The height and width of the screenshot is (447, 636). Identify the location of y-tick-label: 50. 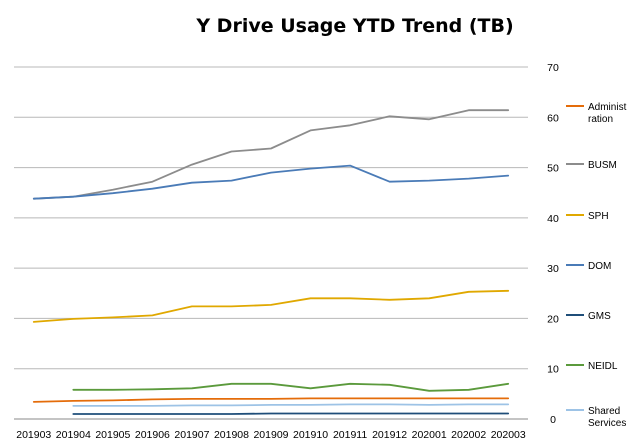
(553, 169).